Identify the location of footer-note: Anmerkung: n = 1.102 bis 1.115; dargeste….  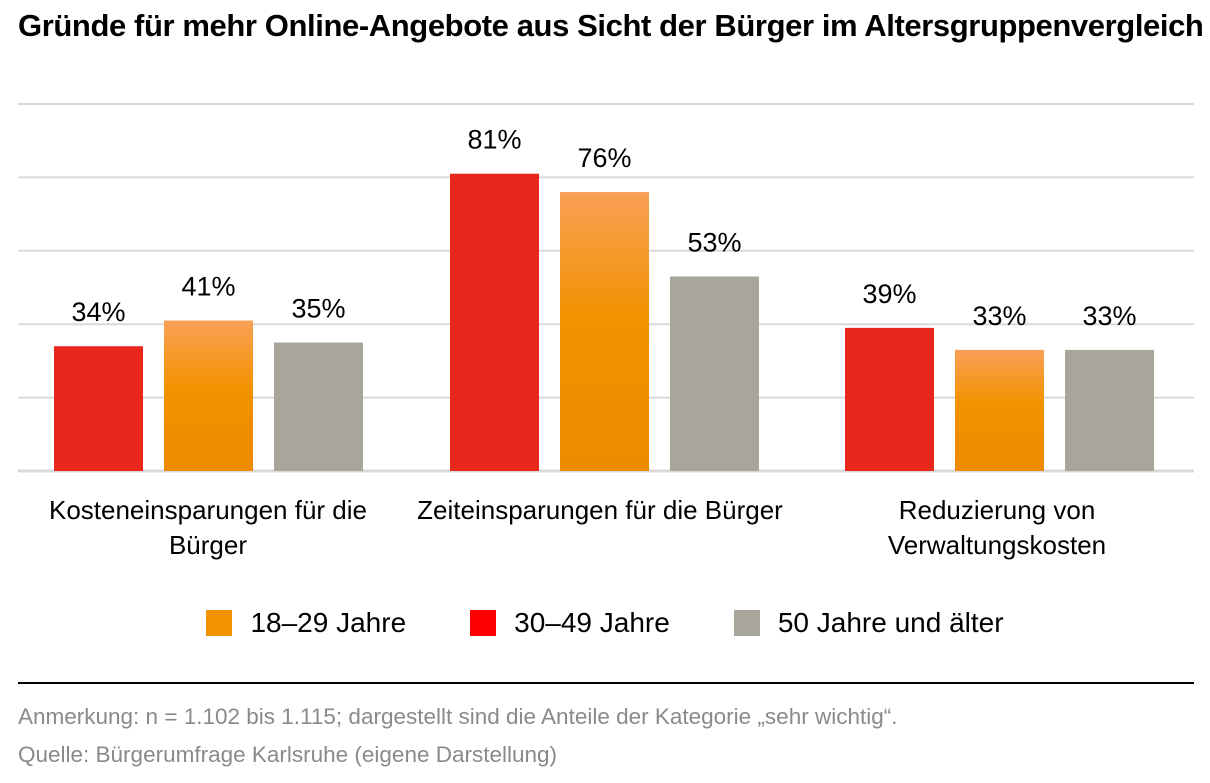
(458, 716).